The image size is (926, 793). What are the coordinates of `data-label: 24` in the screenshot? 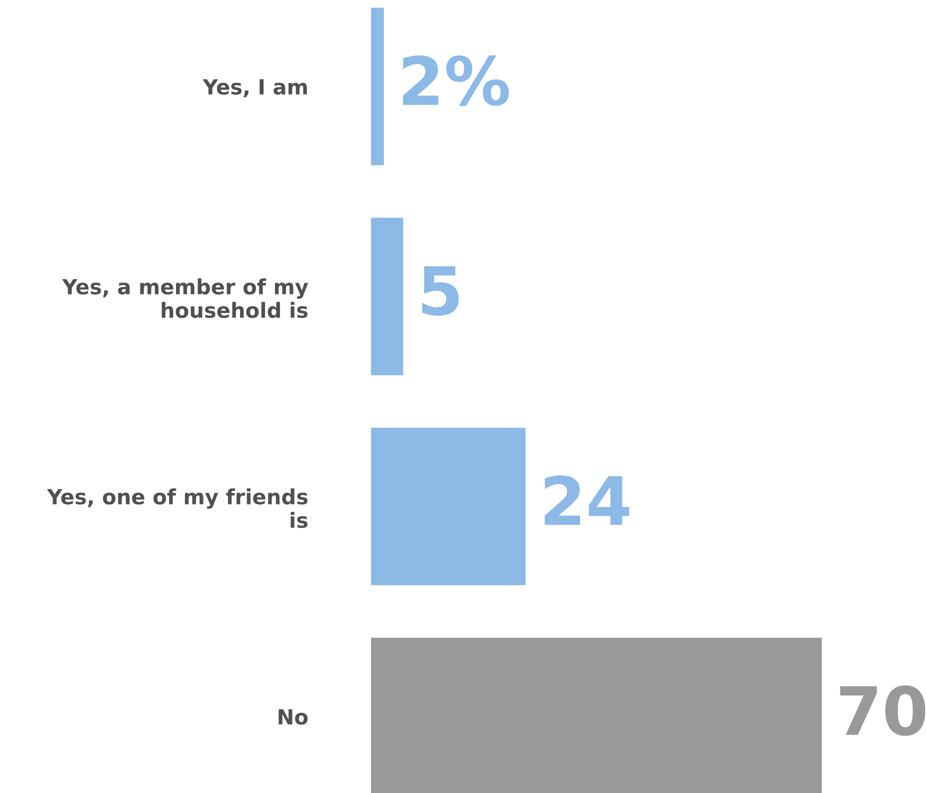 It's located at (587, 500).